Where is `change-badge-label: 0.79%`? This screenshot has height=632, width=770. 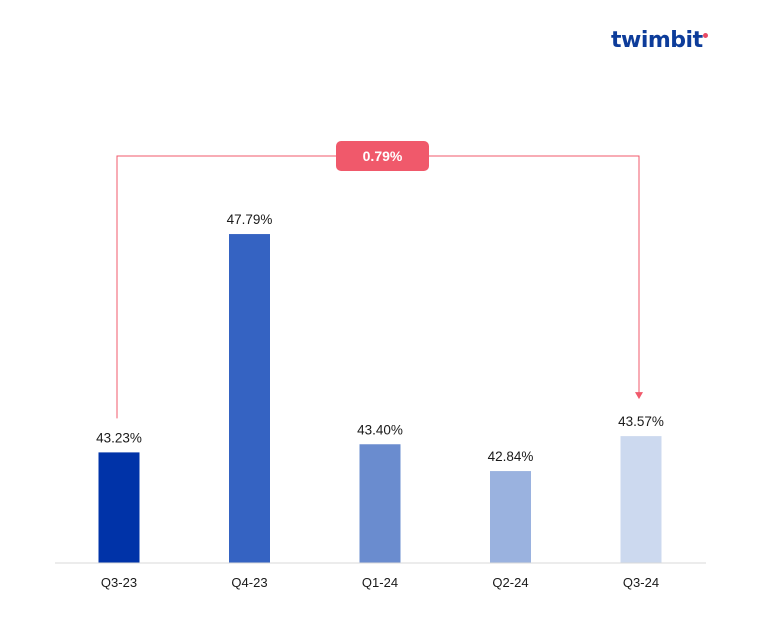 change-badge-label: 0.79% is located at coordinates (383, 156).